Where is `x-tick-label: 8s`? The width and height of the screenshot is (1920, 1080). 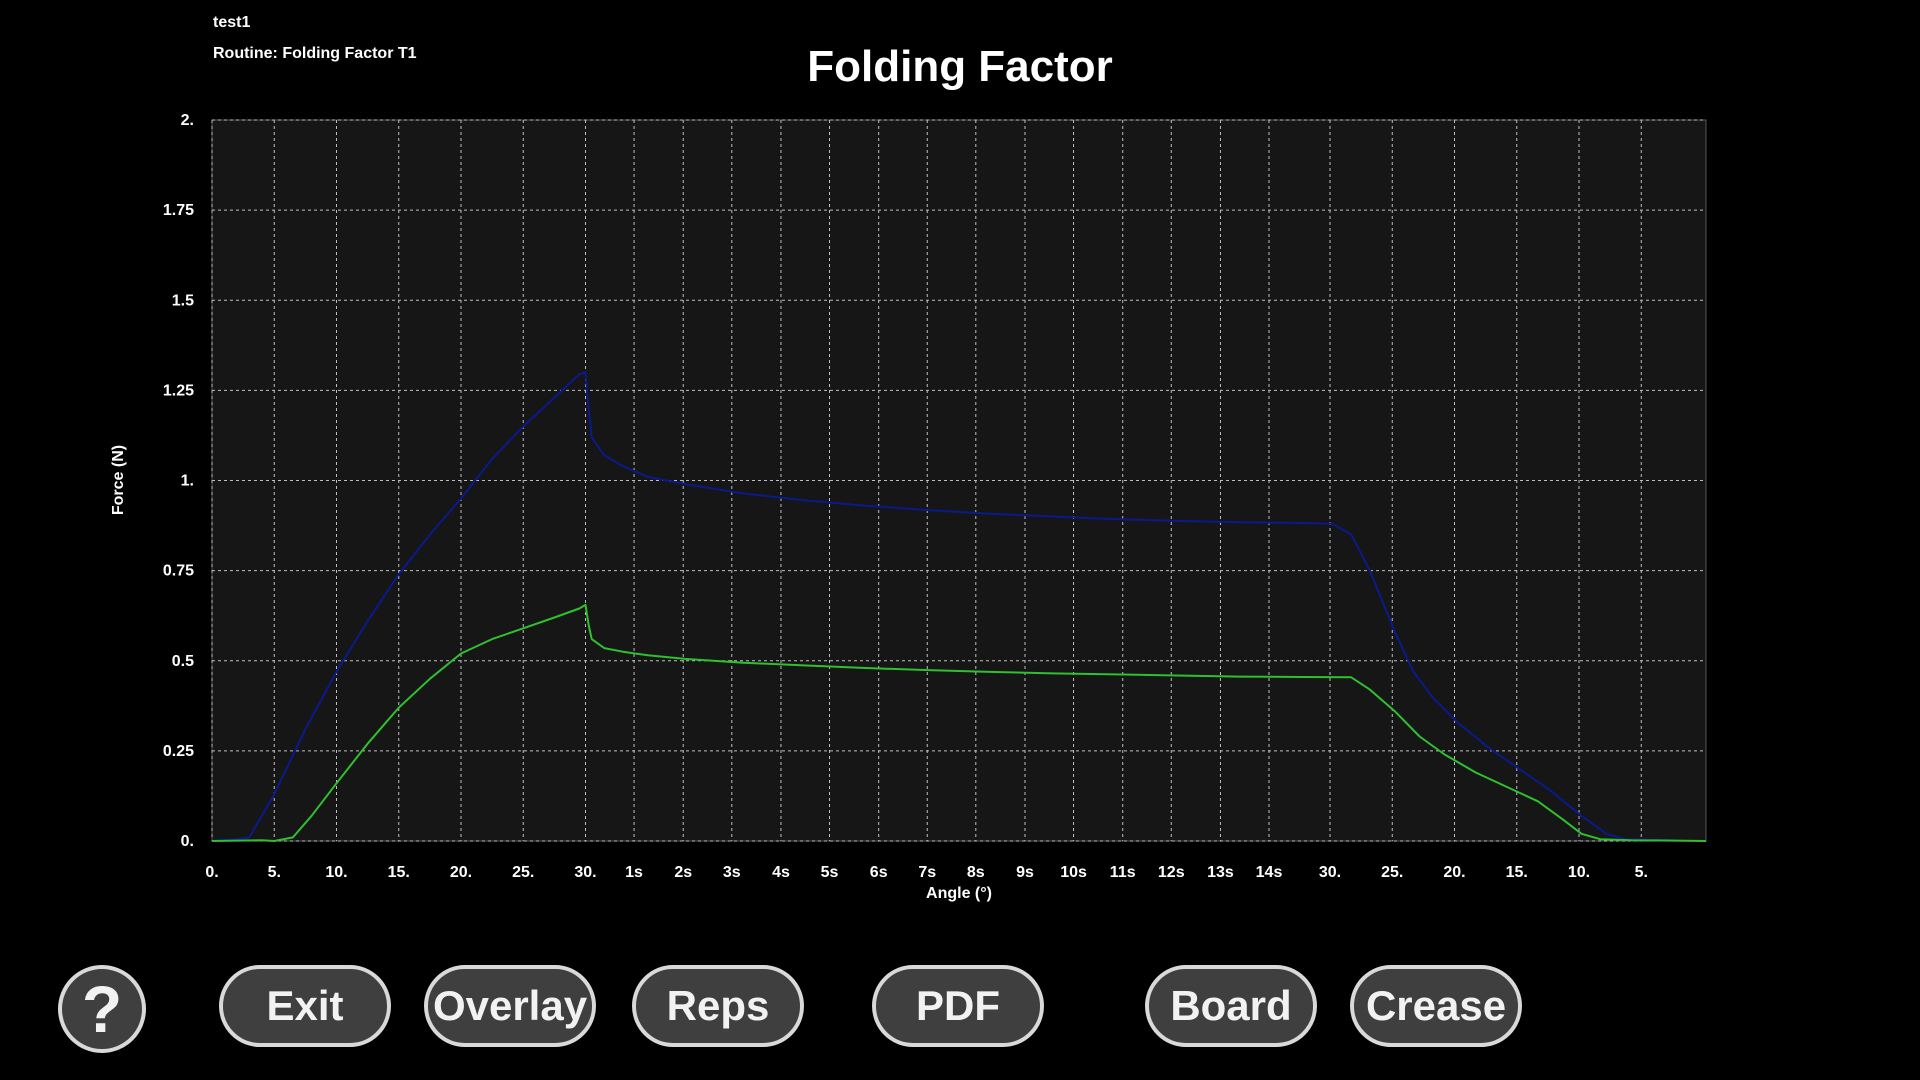
x-tick-label: 8s is located at coordinates (976, 872).